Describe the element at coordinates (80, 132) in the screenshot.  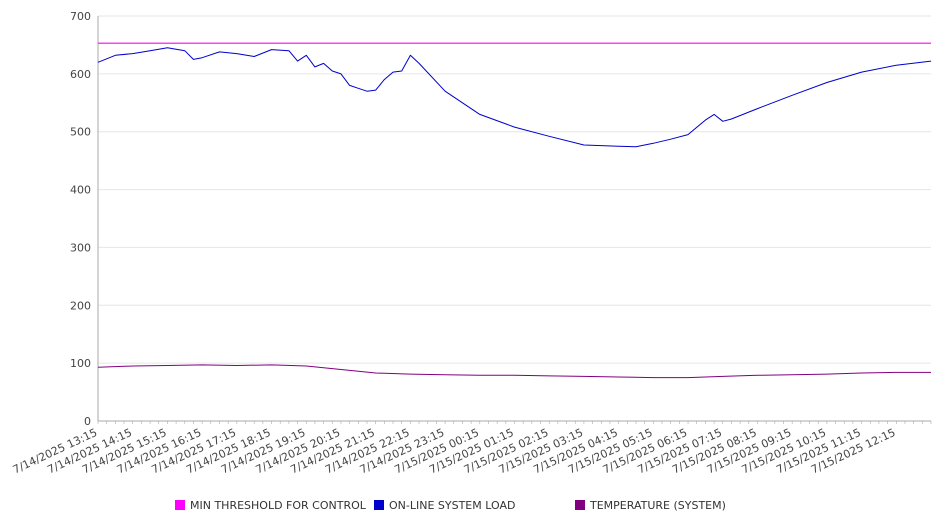
I see `y-tick-label: 500` at that location.